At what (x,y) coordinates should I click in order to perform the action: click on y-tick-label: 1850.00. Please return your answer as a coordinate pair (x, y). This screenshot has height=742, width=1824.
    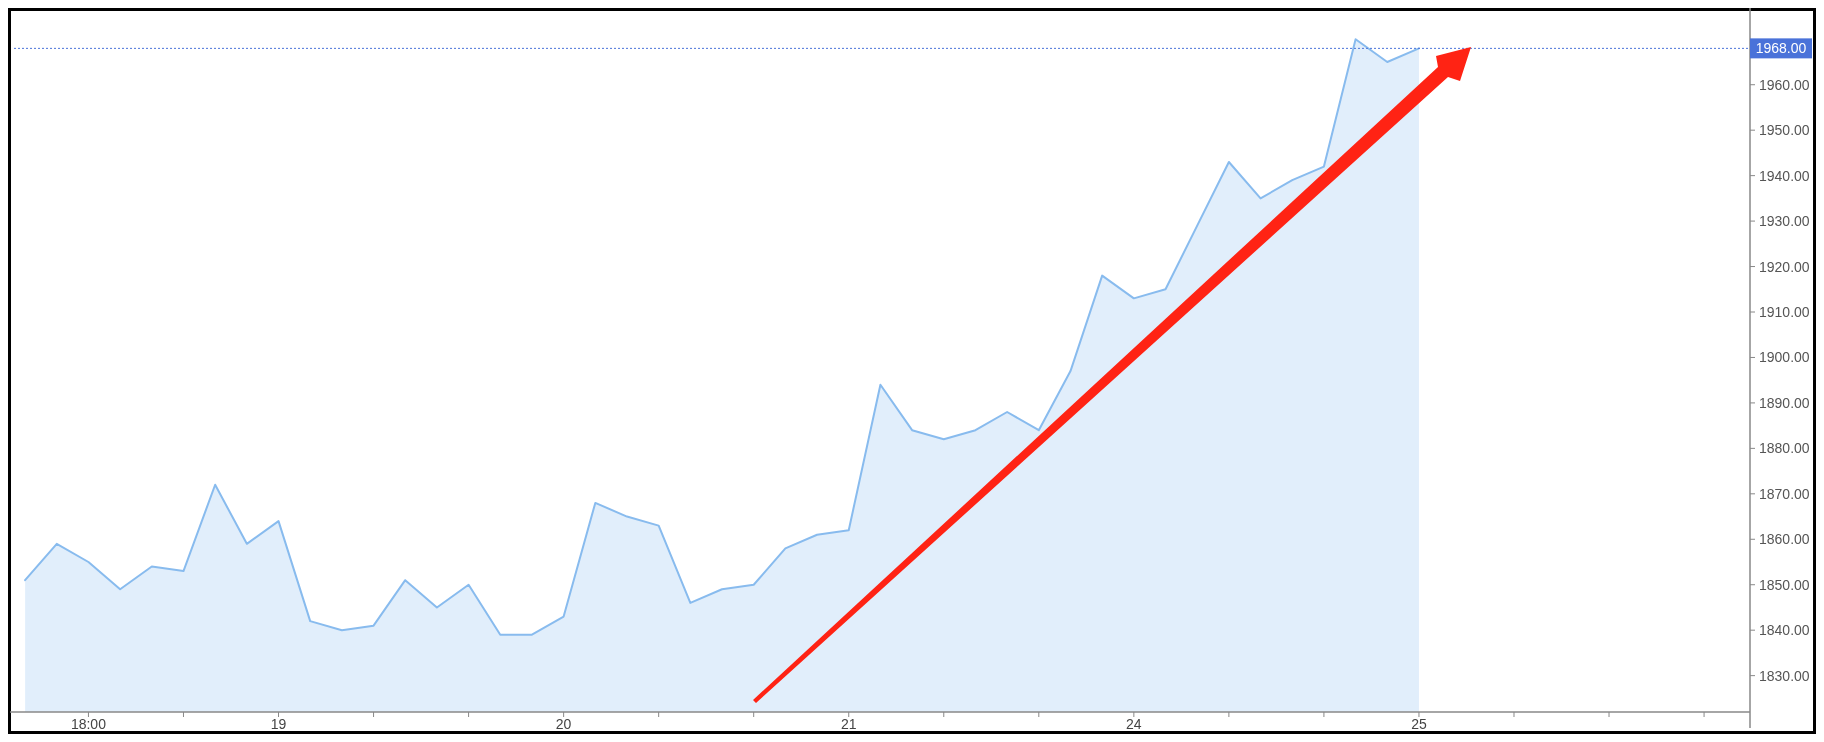
    Looking at the image, I should click on (1784, 584).